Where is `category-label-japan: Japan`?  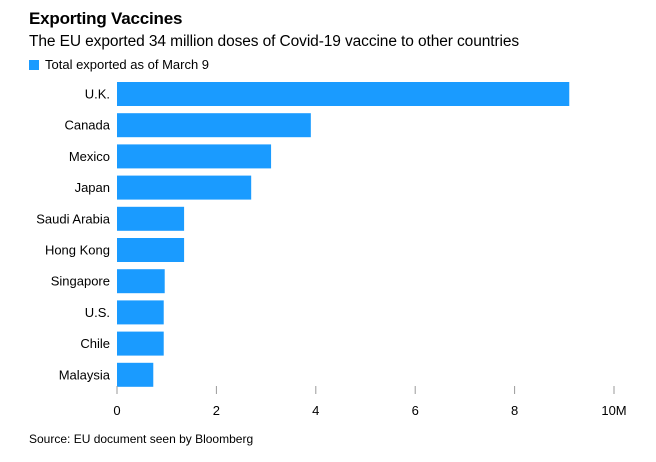 category-label-japan: Japan is located at coordinates (92, 187).